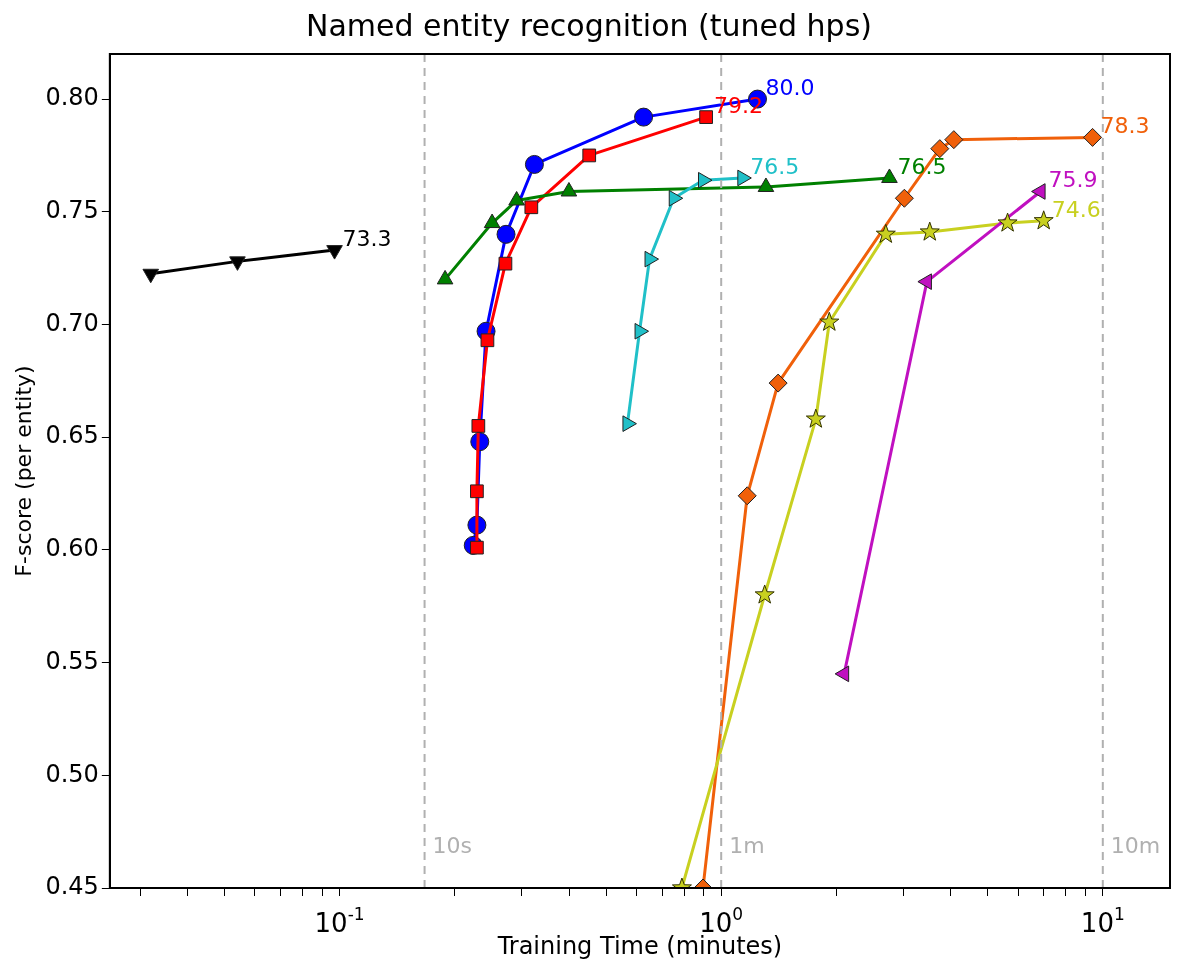 The image size is (1185, 970). What do you see at coordinates (72, 210) in the screenshot?
I see `y-tick-label: 0.75` at bounding box center [72, 210].